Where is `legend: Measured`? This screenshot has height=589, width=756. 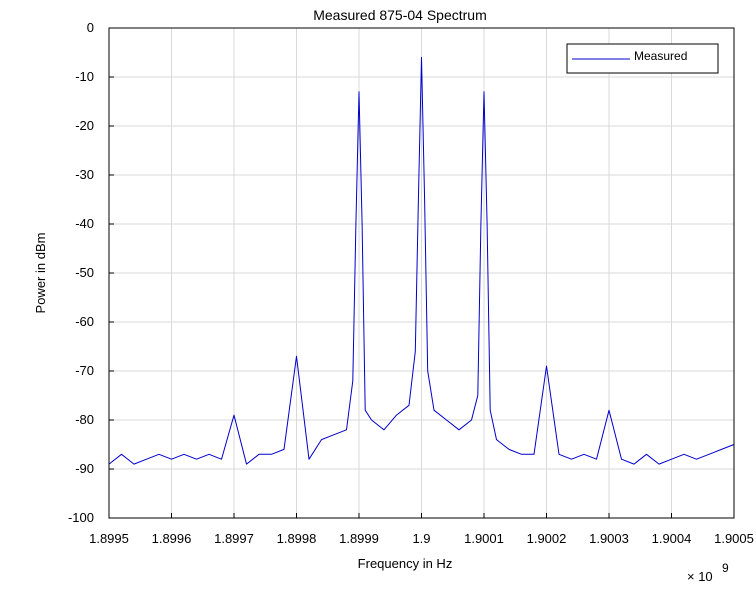 legend: Measured is located at coordinates (642, 58).